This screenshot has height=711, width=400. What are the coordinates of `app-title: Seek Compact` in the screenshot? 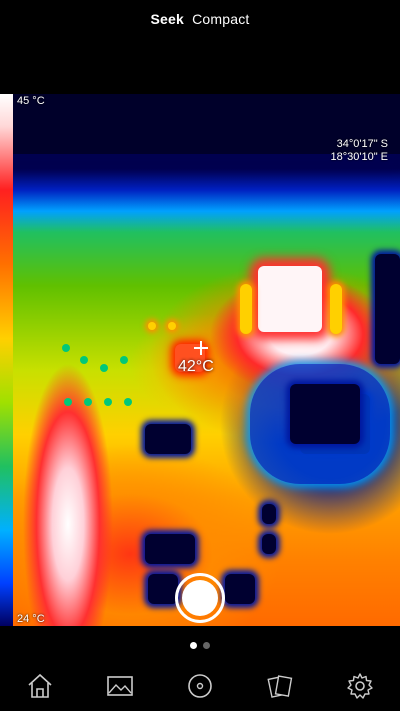 It's located at (200, 19).